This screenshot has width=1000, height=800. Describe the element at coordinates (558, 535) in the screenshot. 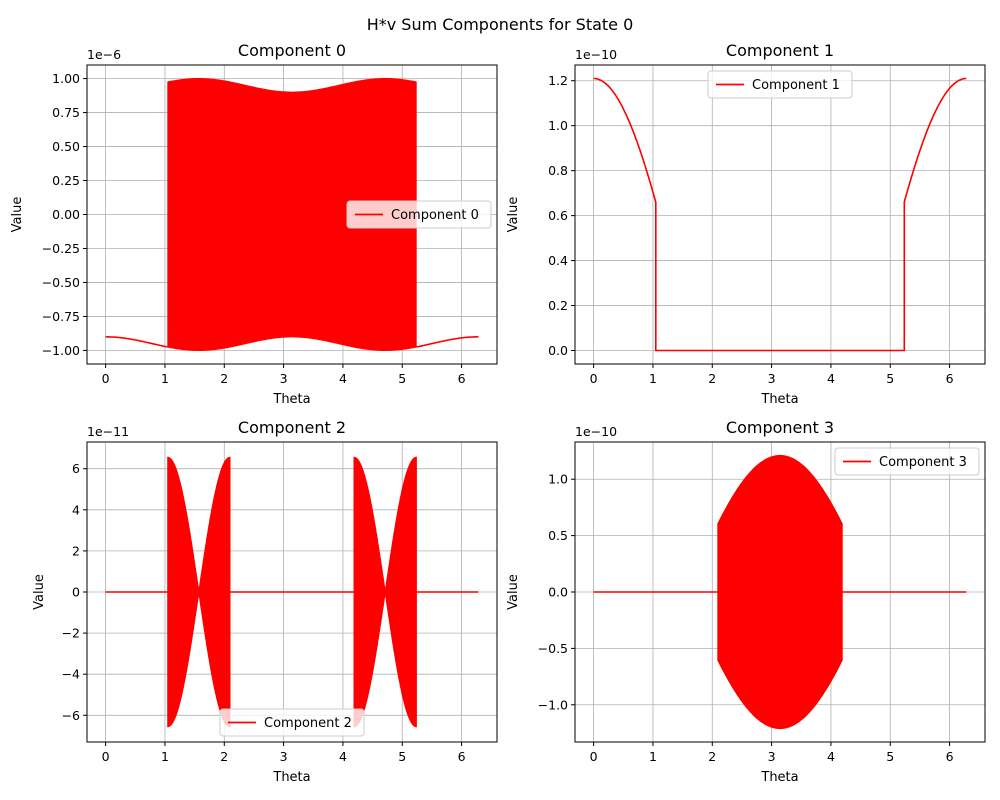

I see `y-tick-label: 0.5` at that location.